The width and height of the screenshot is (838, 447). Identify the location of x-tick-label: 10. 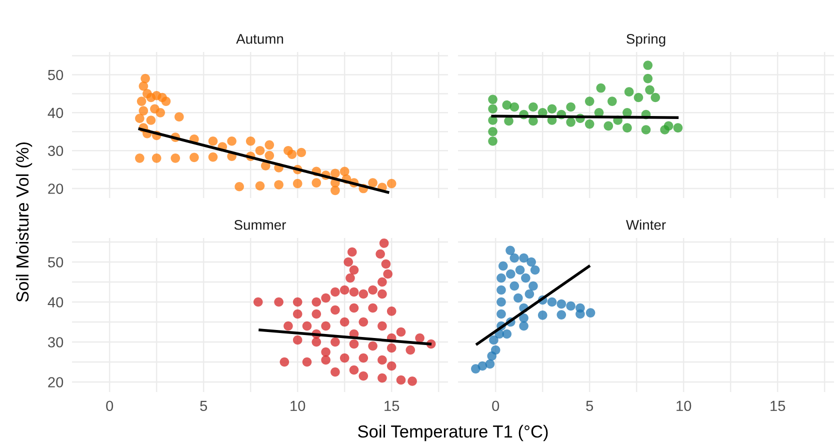
(298, 406).